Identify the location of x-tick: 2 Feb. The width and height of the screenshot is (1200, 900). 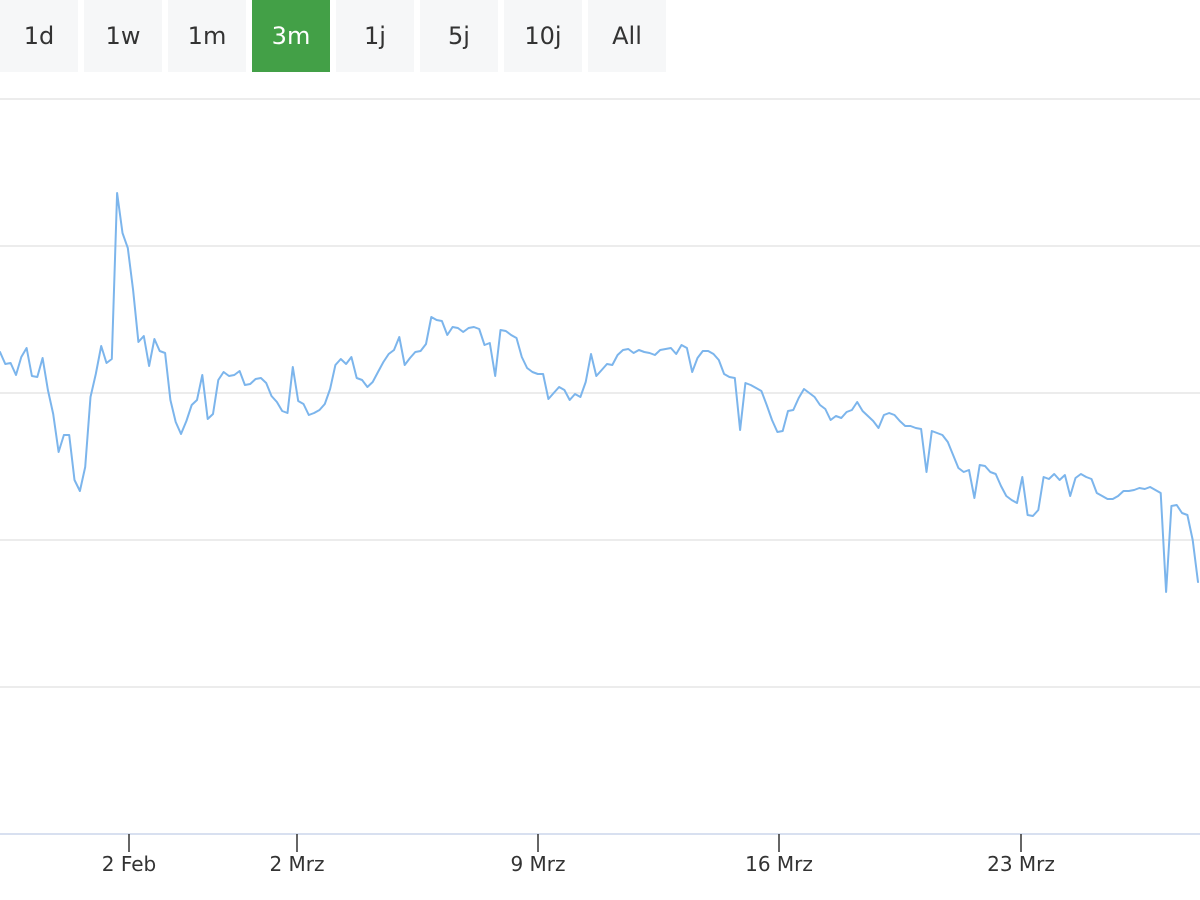
(129, 855).